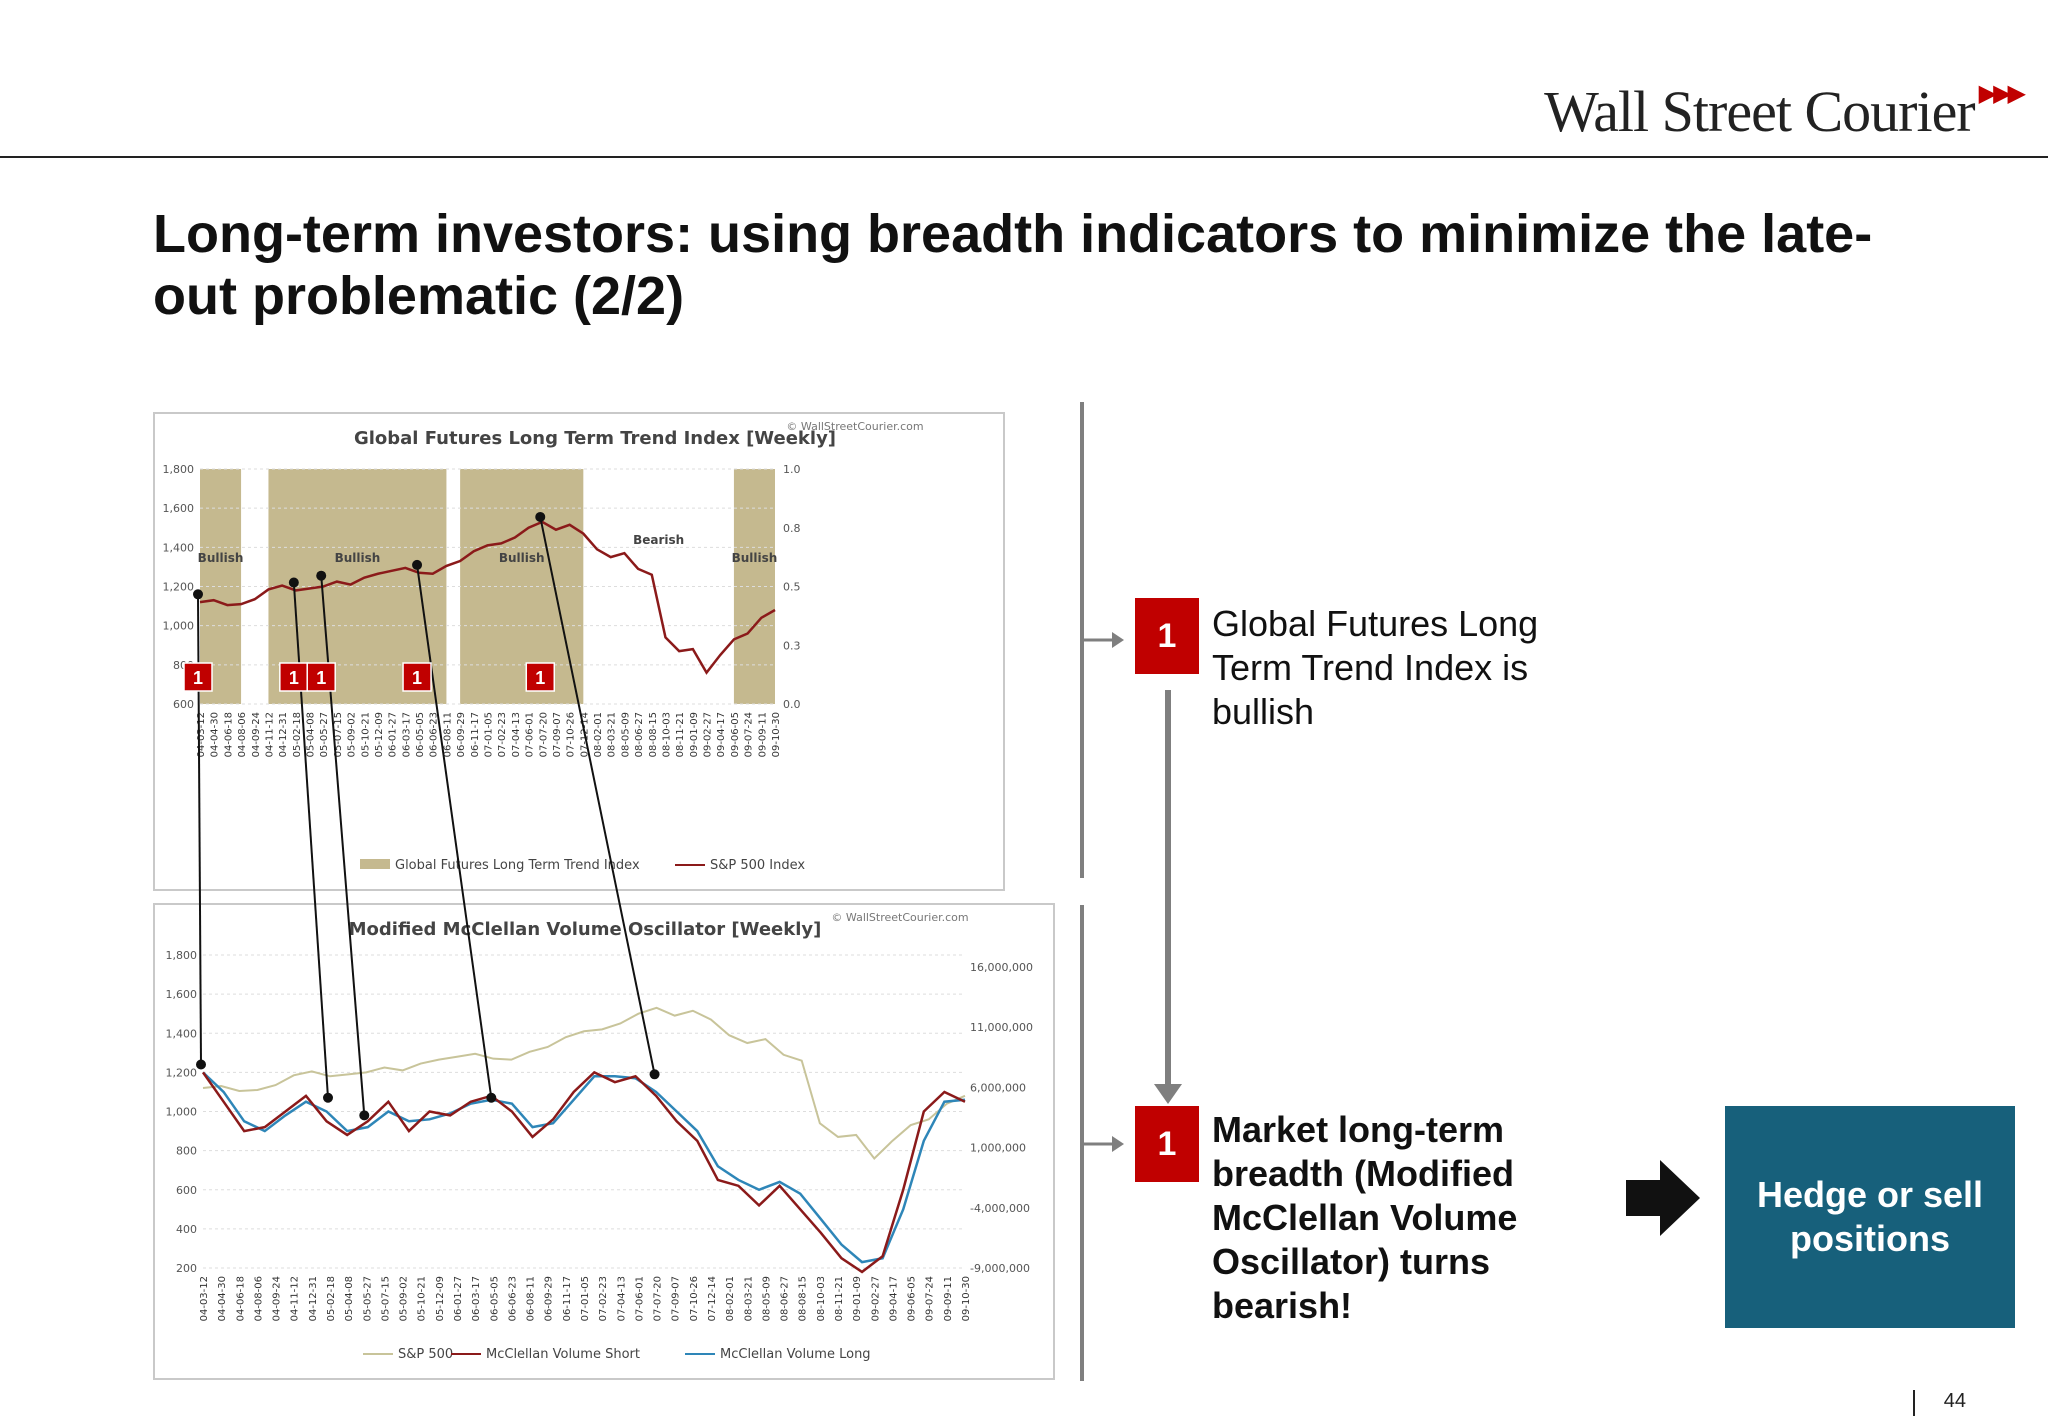  What do you see at coordinates (748, 1298) in the screenshot?
I see `x-tick-label: 08-03-21` at bounding box center [748, 1298].